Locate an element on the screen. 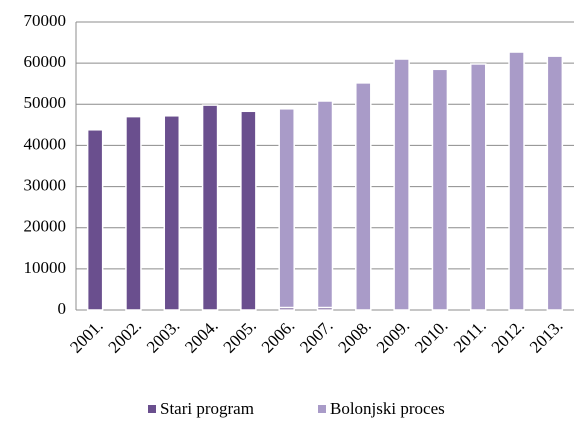  y-tick-label: 70000 is located at coordinates (45, 20).